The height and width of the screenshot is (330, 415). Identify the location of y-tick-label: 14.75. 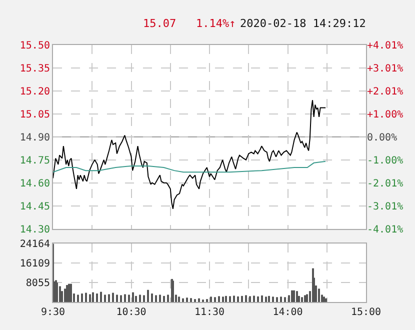
(35, 160).